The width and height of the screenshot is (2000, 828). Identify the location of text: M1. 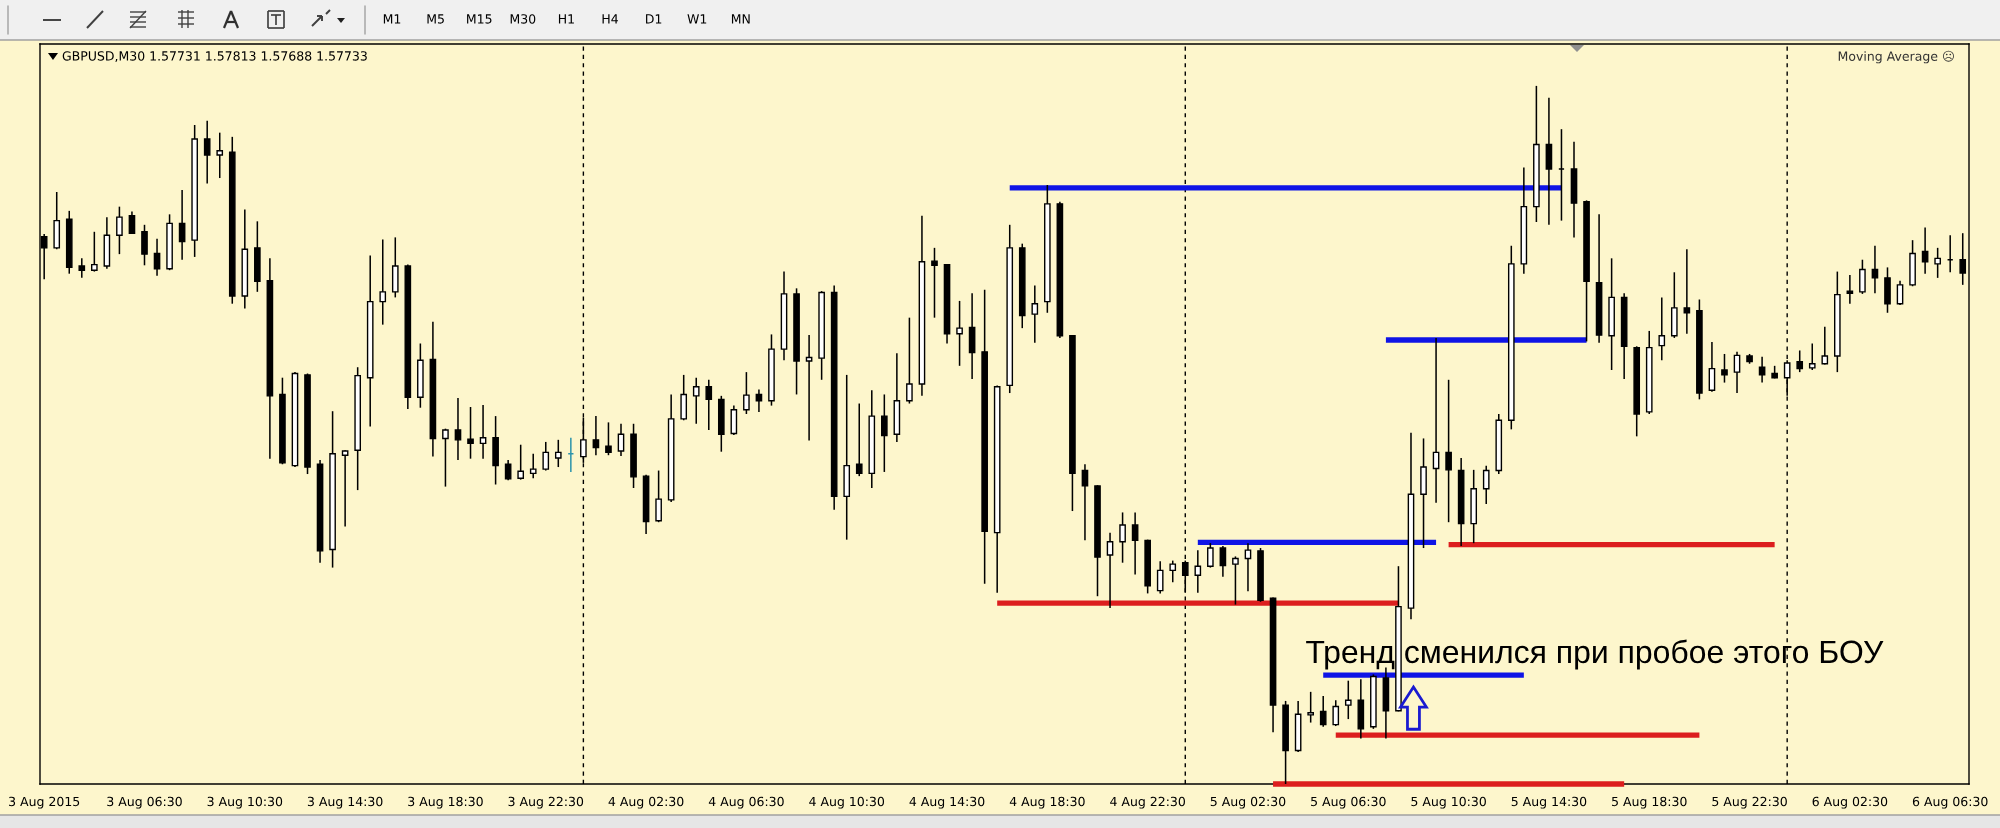
(392, 19).